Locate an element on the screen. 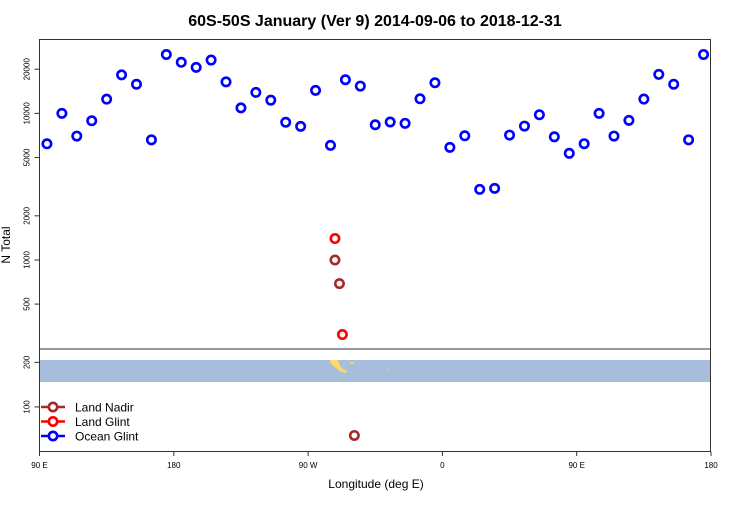 The height and width of the screenshot is (505, 750). y-tick-label: 2000 is located at coordinates (27, 215).